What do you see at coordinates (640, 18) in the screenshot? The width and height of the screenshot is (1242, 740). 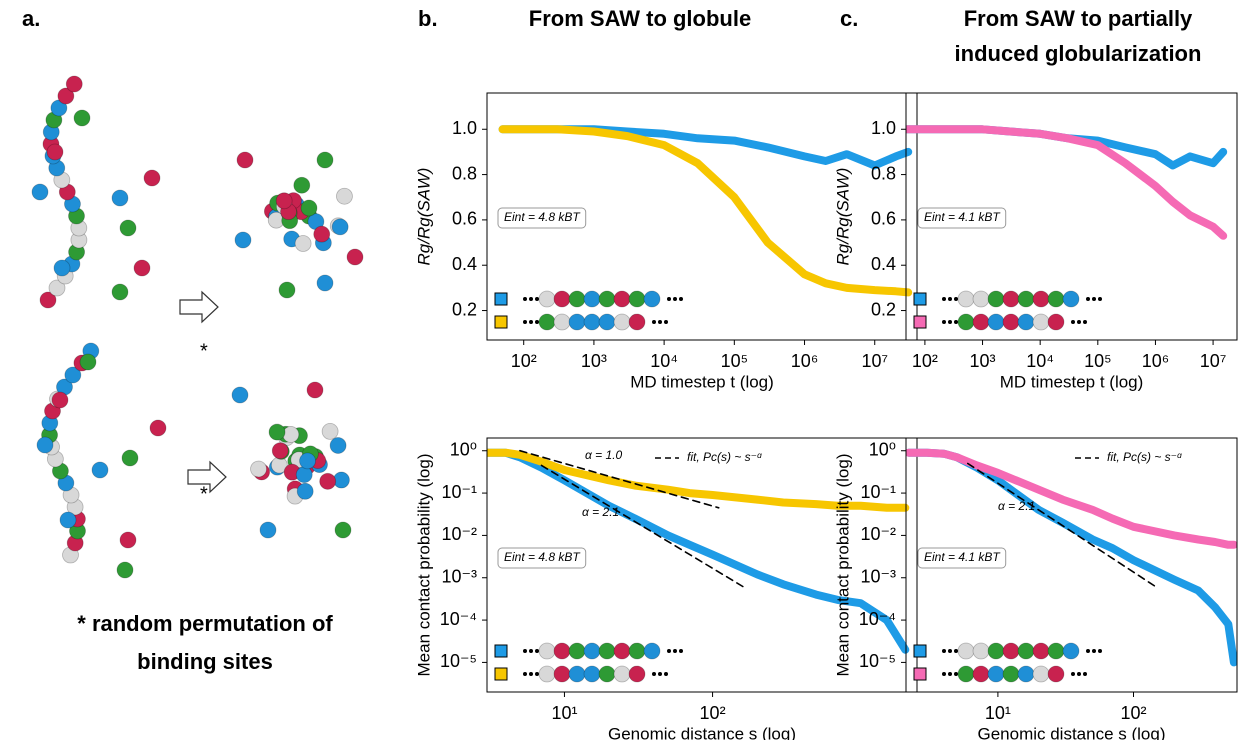 I see `panel-title: From SAW to globule` at bounding box center [640, 18].